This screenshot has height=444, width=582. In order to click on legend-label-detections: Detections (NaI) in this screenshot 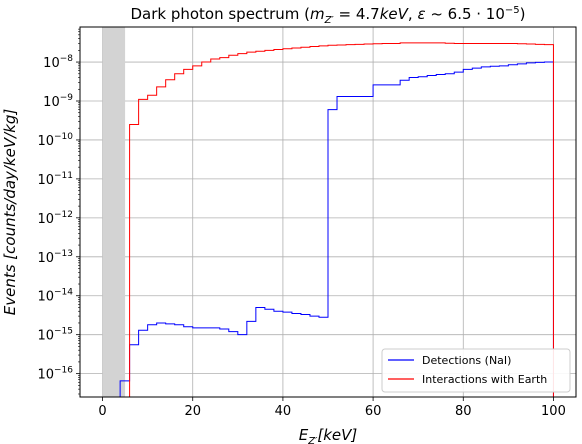, I will do `click(466, 360)`.